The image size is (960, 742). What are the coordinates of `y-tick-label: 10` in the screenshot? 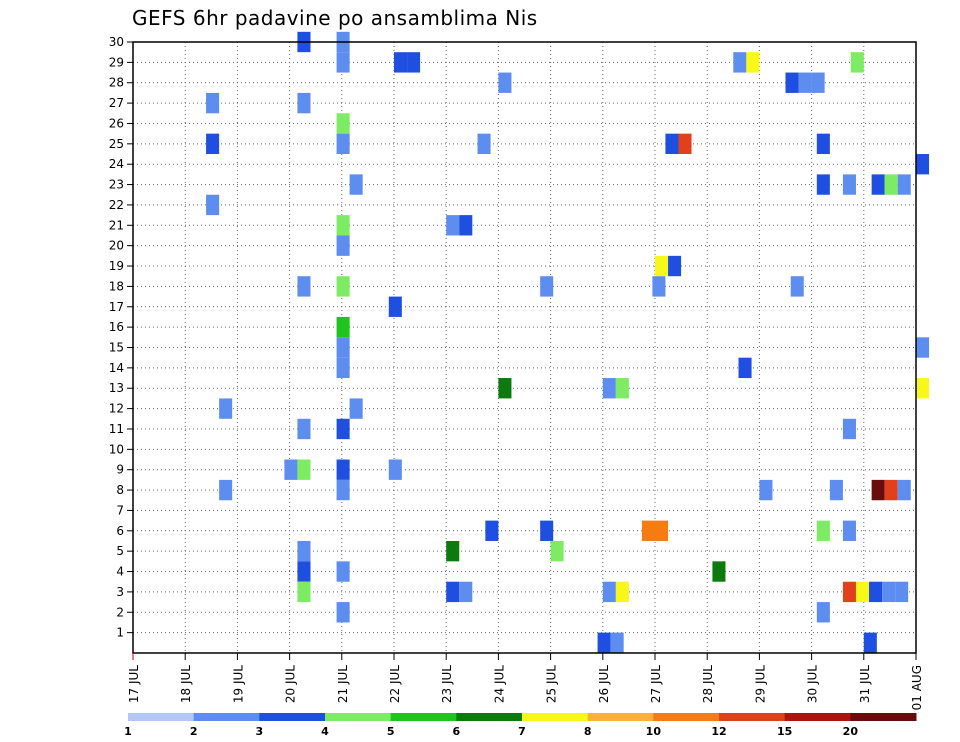 It's located at (116, 449).